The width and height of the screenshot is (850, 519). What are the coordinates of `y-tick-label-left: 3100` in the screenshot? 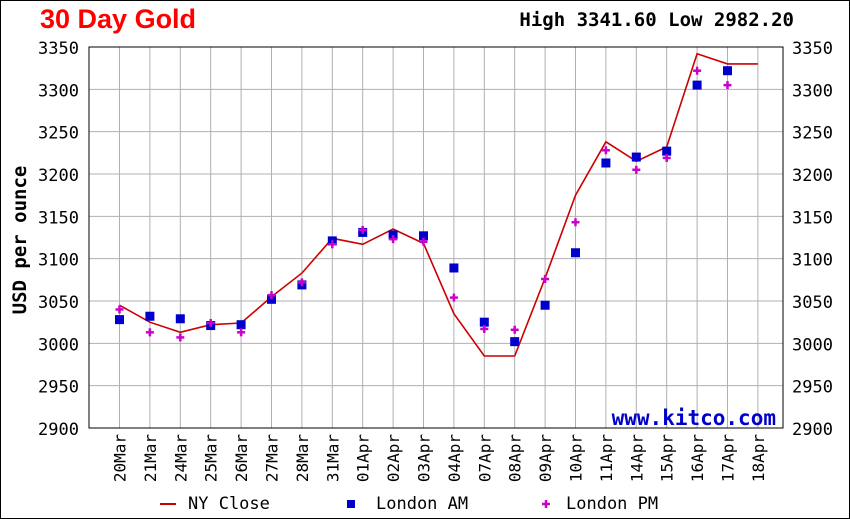 It's located at (58, 261).